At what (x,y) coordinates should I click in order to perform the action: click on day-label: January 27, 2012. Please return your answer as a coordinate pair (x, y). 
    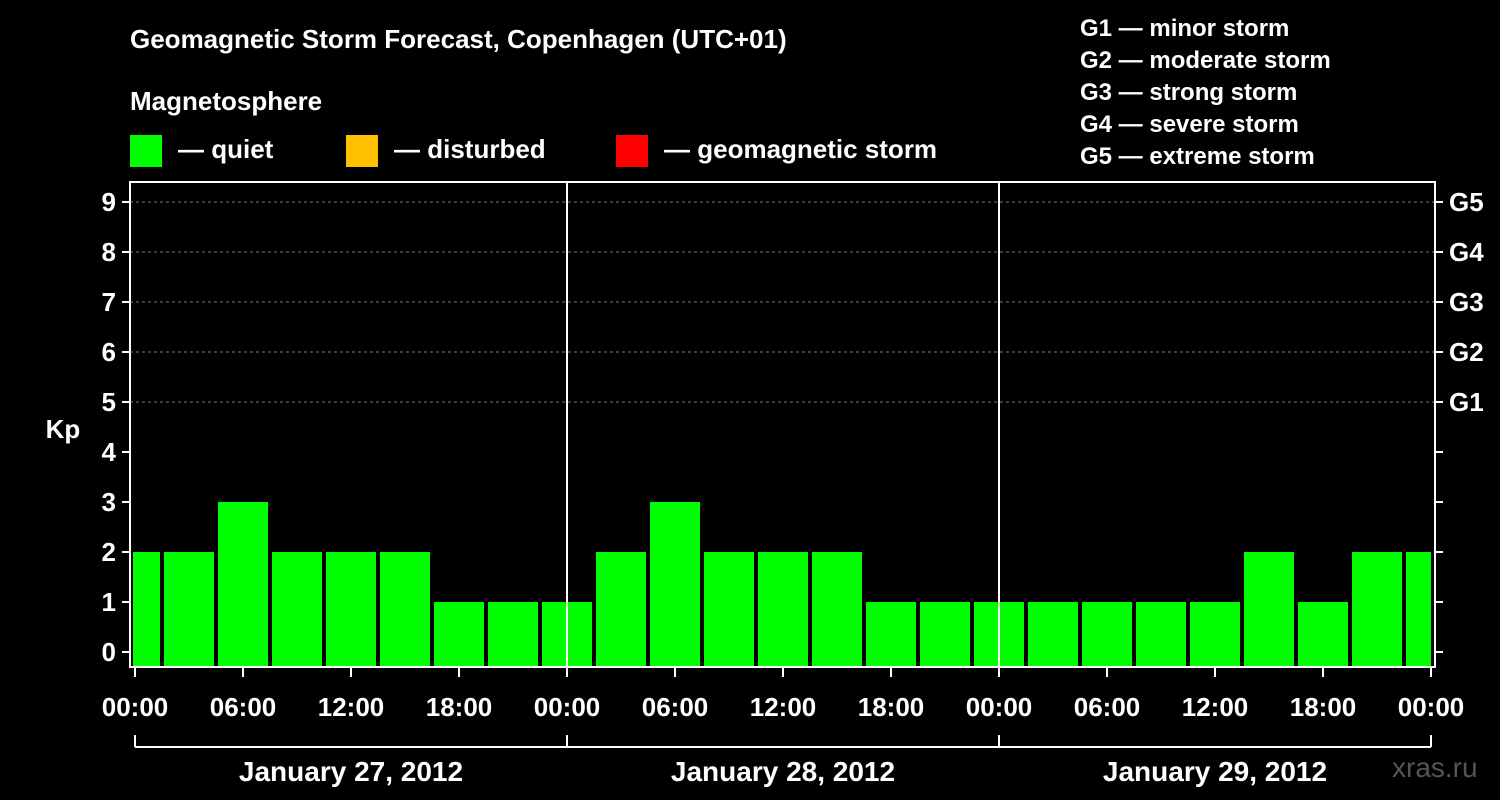
    Looking at the image, I should click on (351, 771).